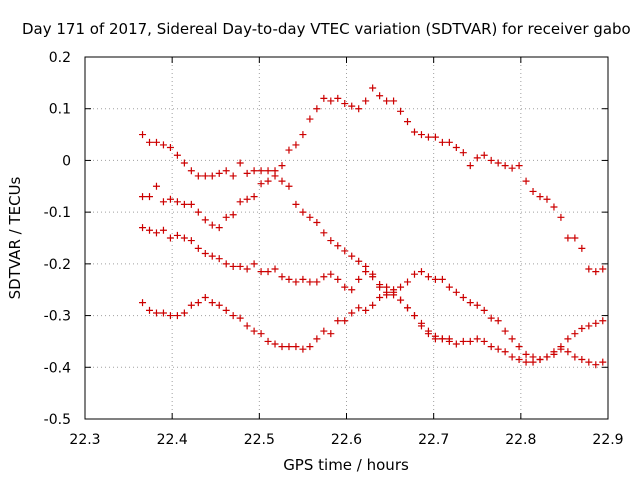 The image size is (640, 480). Describe the element at coordinates (346, 465) in the screenshot. I see `x-axis-label: GPS time / hours` at that location.